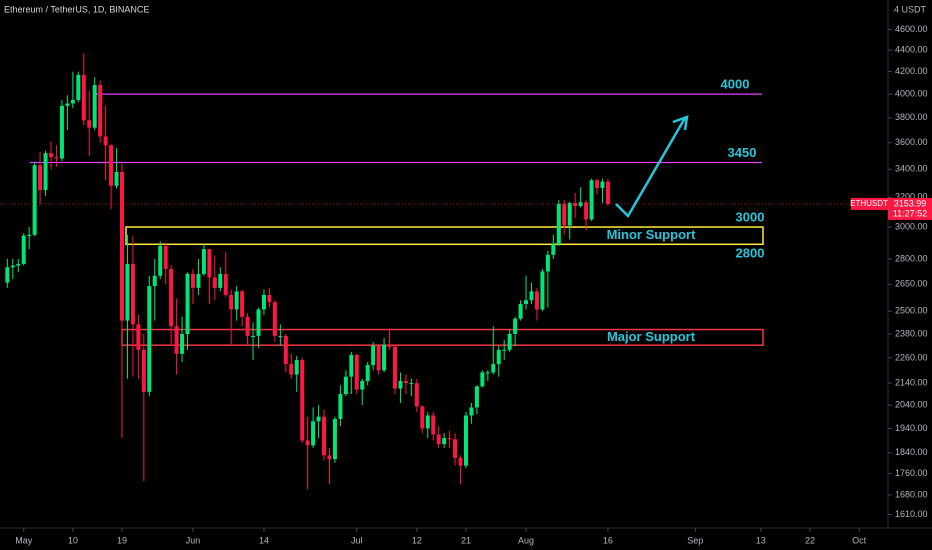  Describe the element at coordinates (911, 169) in the screenshot. I see `y-tick-label: 3400.00` at that location.